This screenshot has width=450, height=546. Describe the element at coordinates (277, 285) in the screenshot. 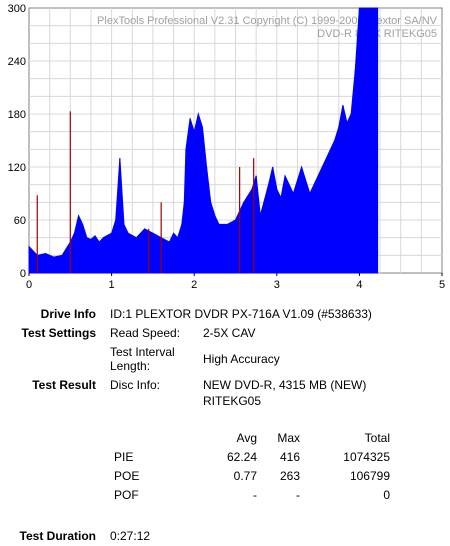

I see `x-tick-label: 3` at that location.